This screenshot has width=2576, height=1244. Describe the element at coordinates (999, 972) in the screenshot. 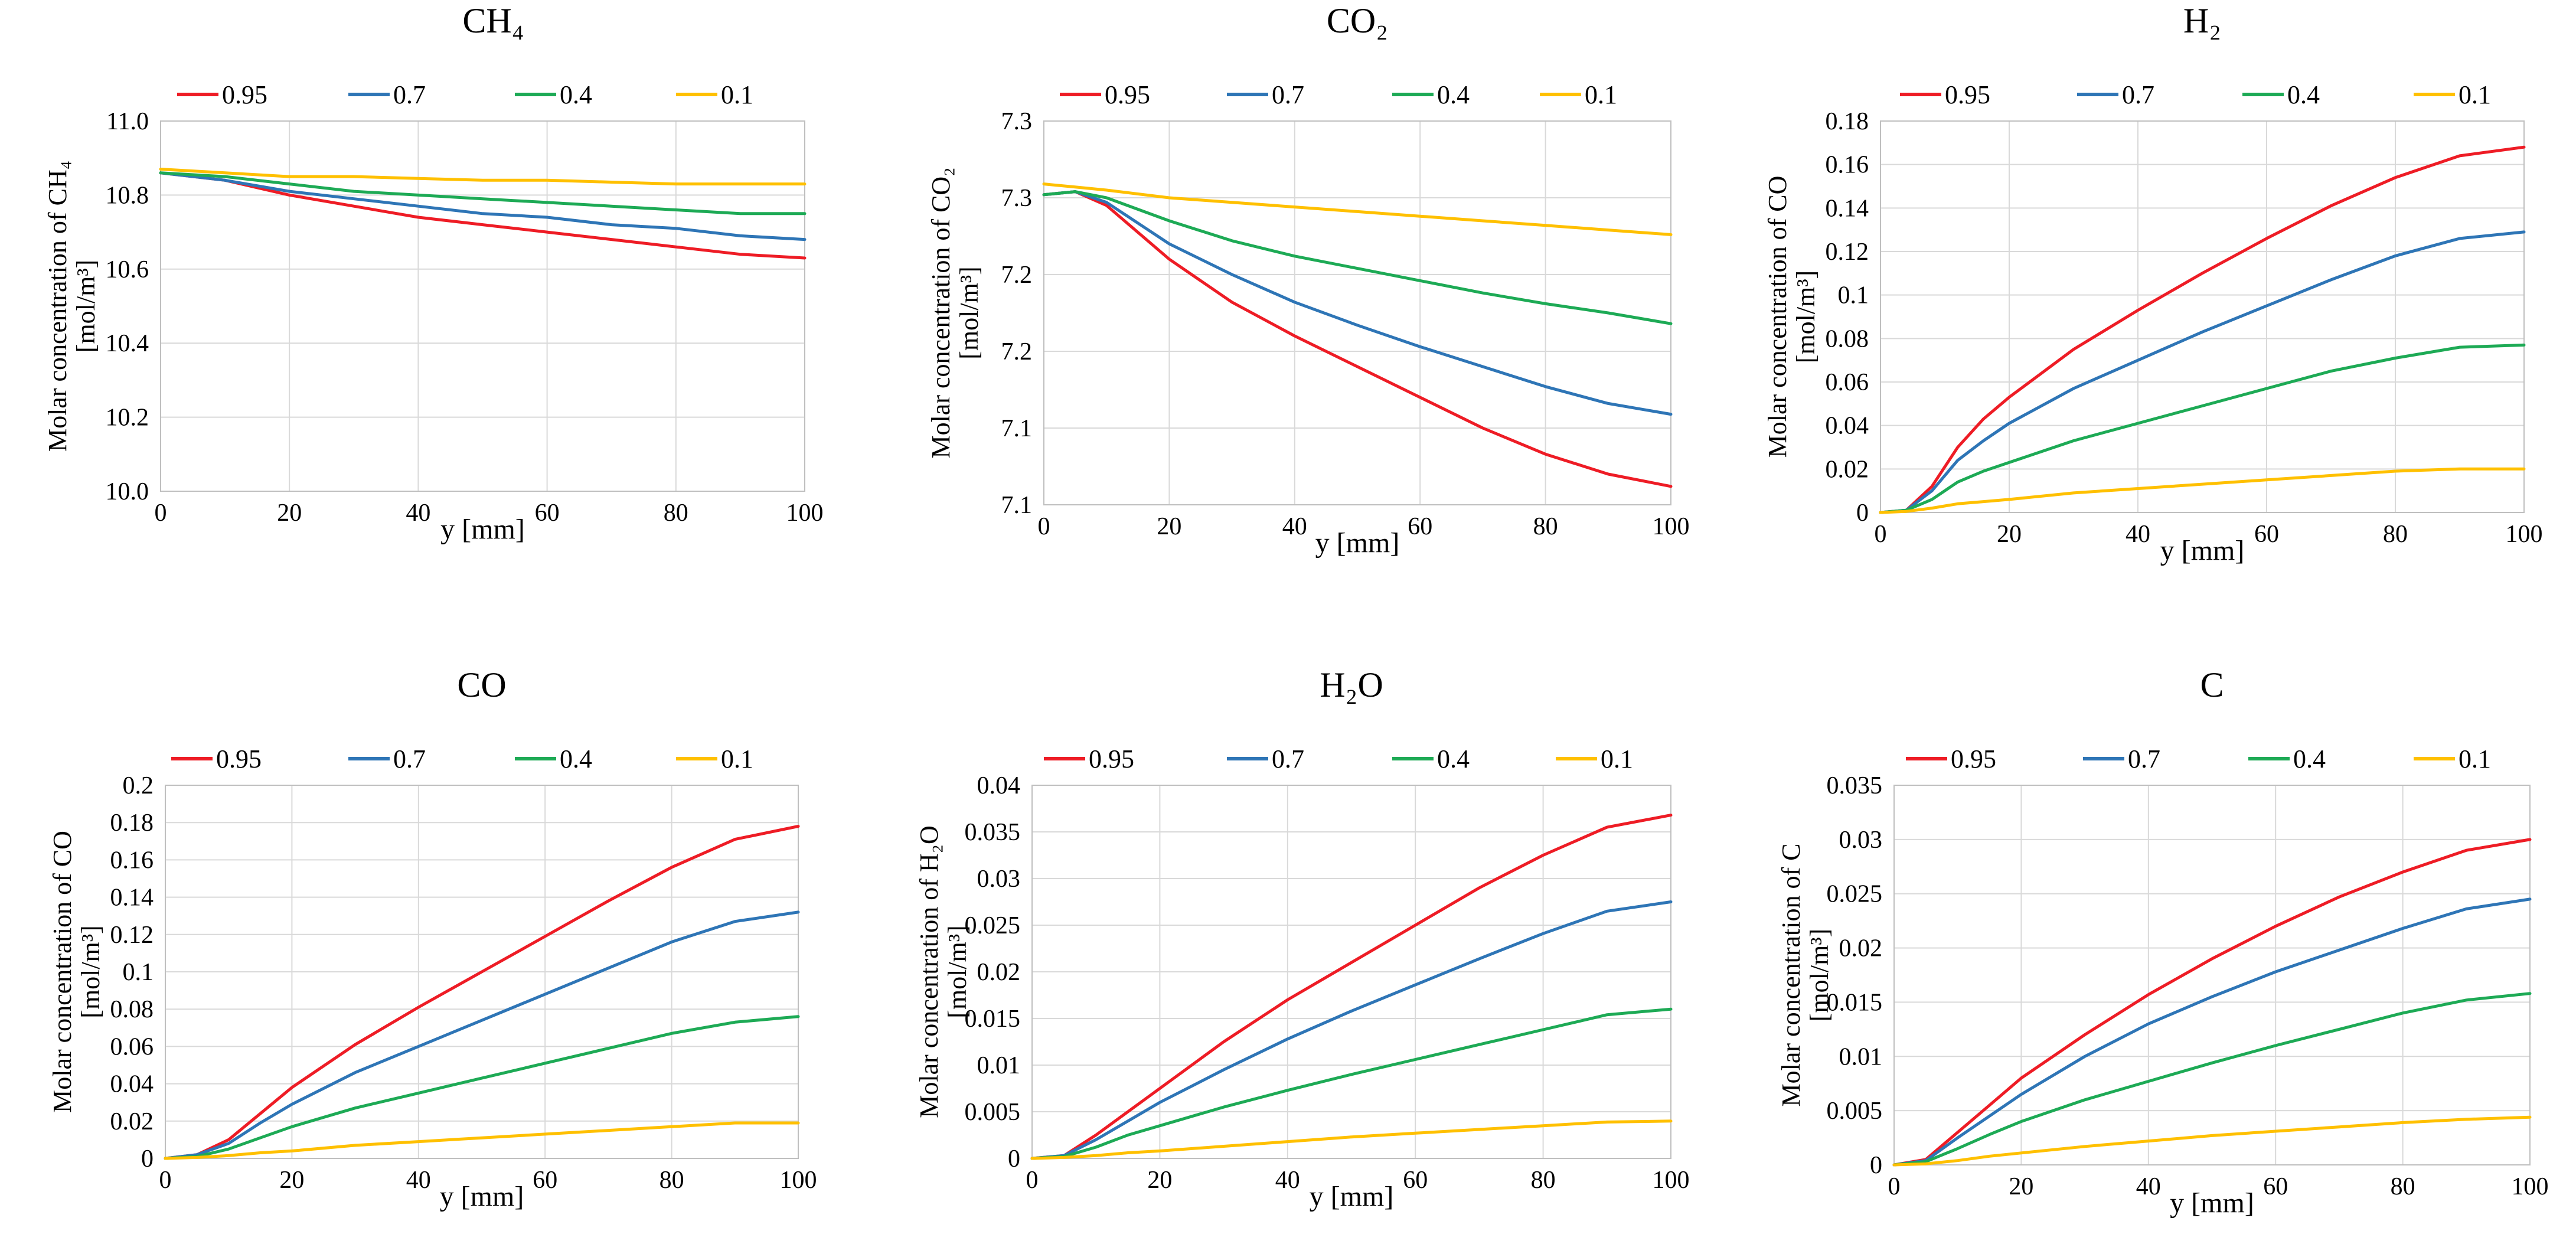

I see `h2o-ytick-label: 0.02` at that location.